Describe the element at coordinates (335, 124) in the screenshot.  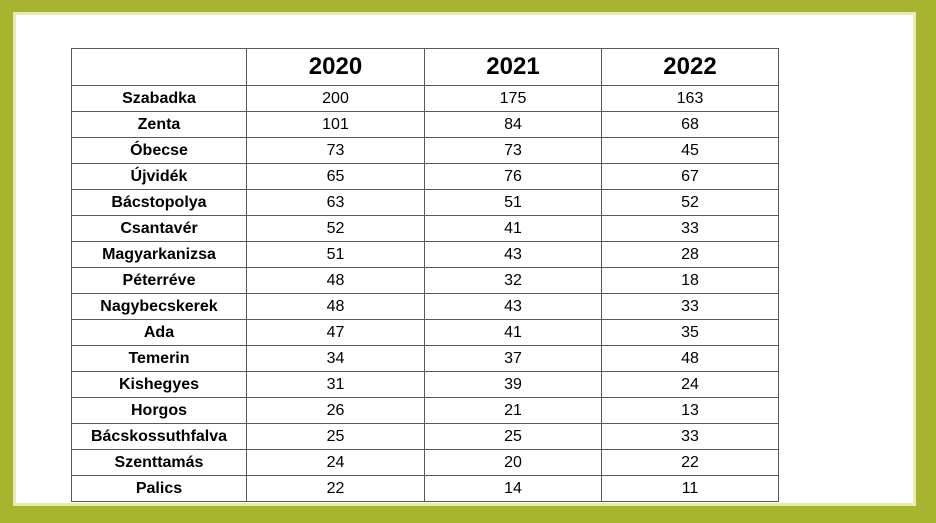
I see `value-cell: 101` at that location.